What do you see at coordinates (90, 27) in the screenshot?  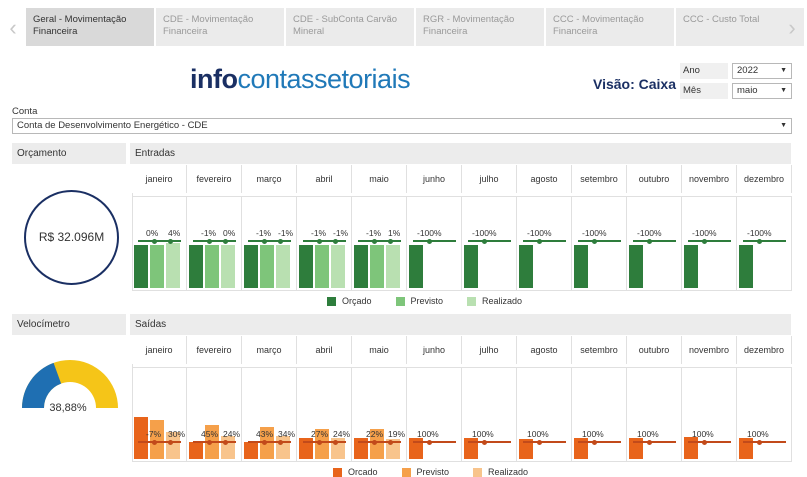 I see `tab-0: Geral - Movimentação Financeira` at bounding box center [90, 27].